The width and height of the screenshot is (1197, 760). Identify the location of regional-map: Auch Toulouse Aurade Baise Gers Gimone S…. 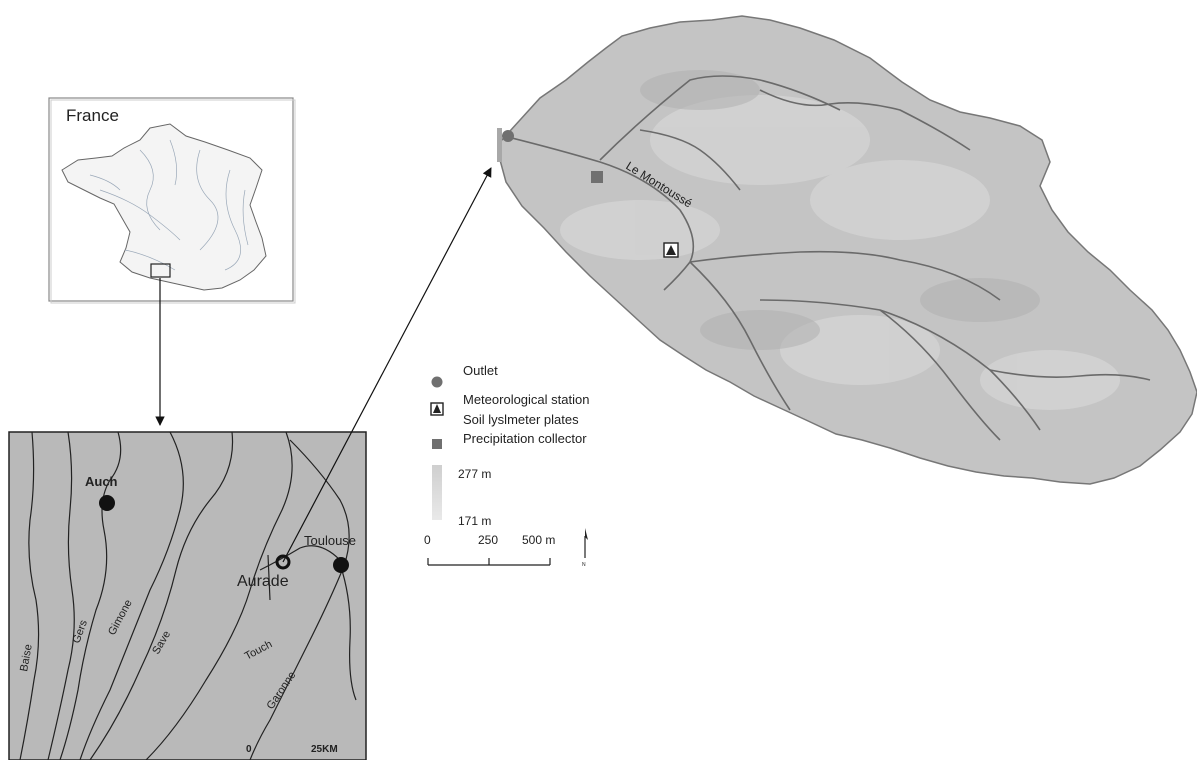
(187, 595).